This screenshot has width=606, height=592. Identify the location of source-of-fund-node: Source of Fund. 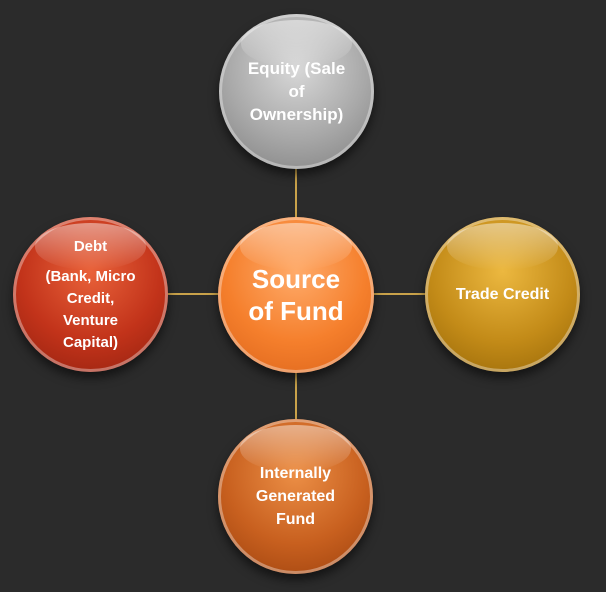
(296, 295).